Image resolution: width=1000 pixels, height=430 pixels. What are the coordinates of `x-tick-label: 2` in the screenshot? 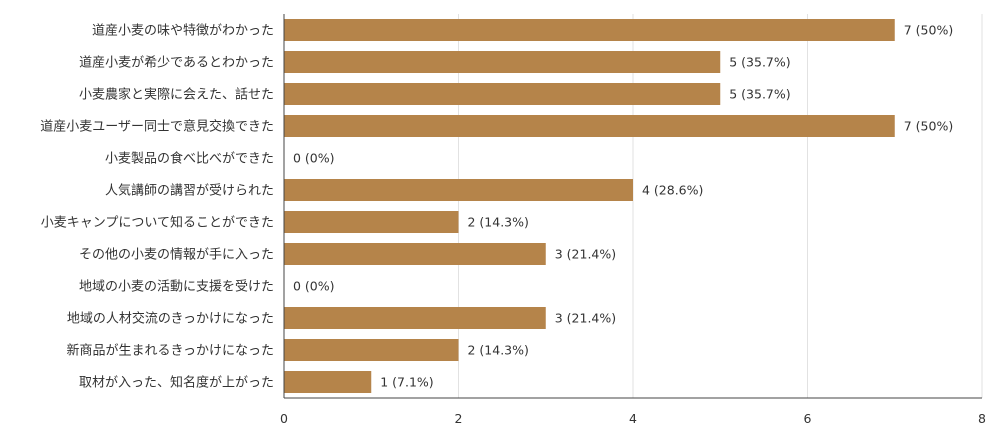 It's located at (459, 418).